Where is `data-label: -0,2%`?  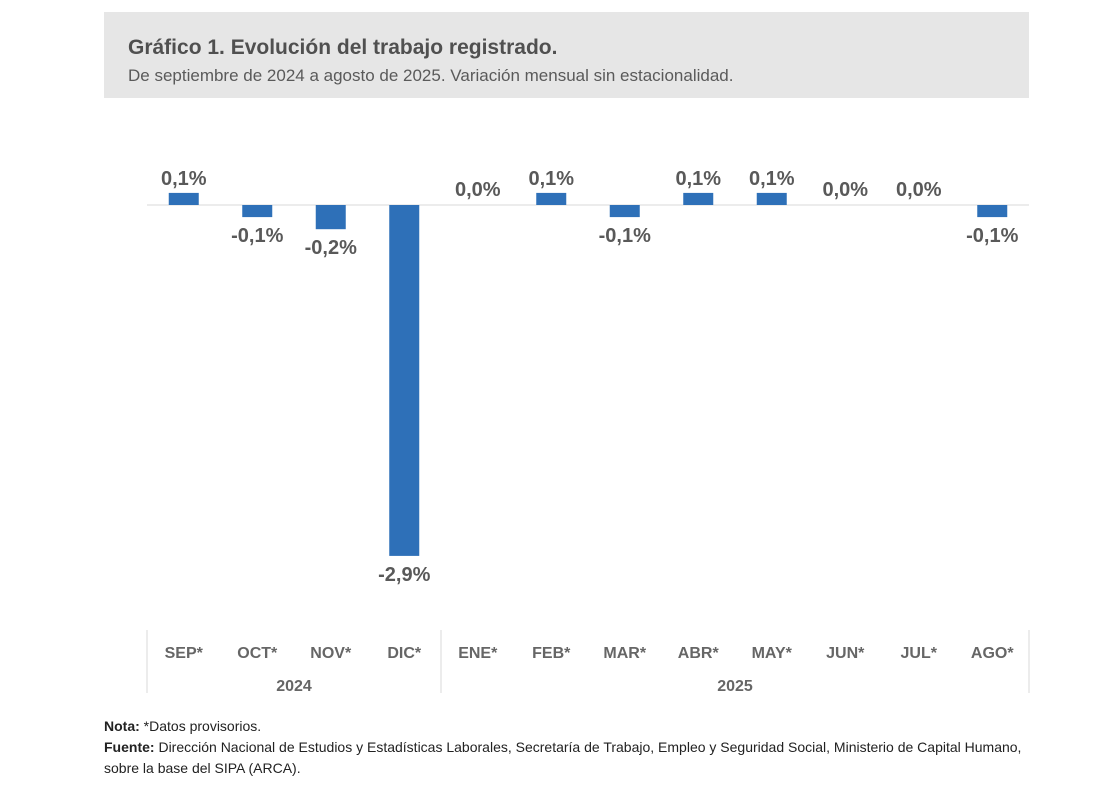
data-label: -0,2% is located at coordinates (331, 248).